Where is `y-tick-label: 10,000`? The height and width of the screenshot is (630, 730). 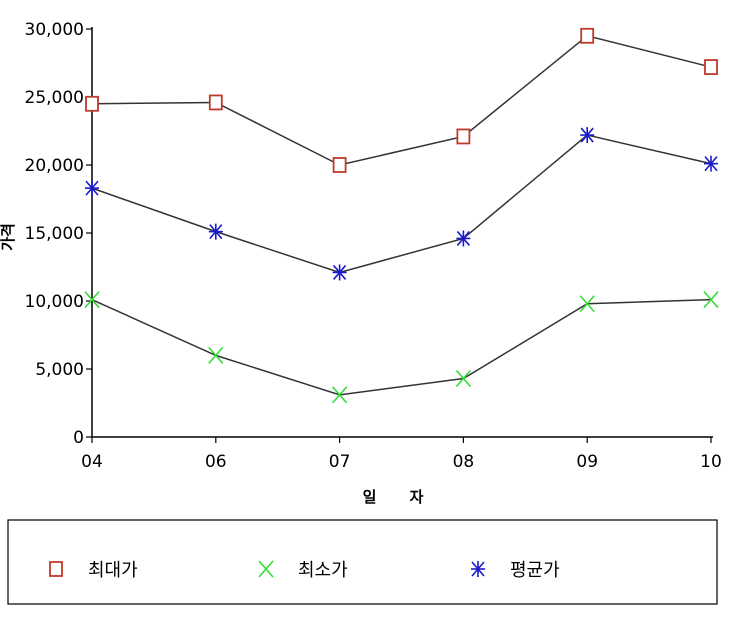 y-tick-label: 10,000 is located at coordinates (54, 302).